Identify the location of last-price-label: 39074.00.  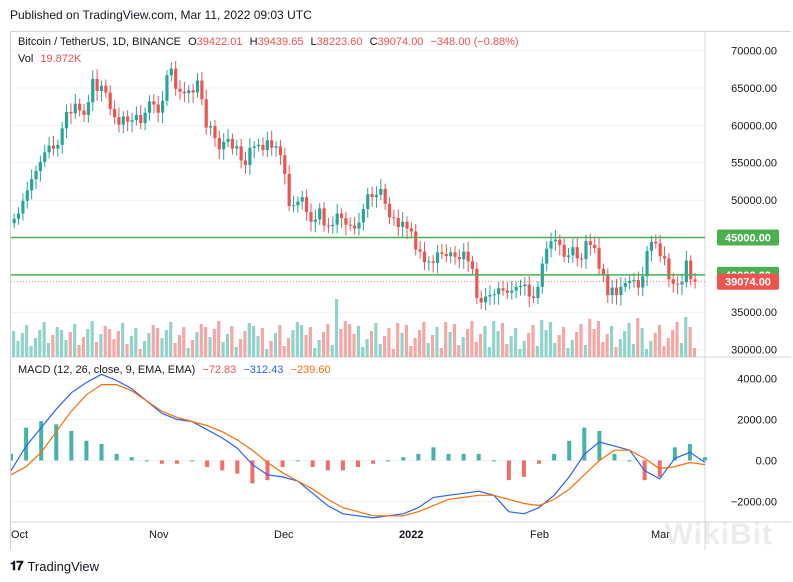
(748, 283).